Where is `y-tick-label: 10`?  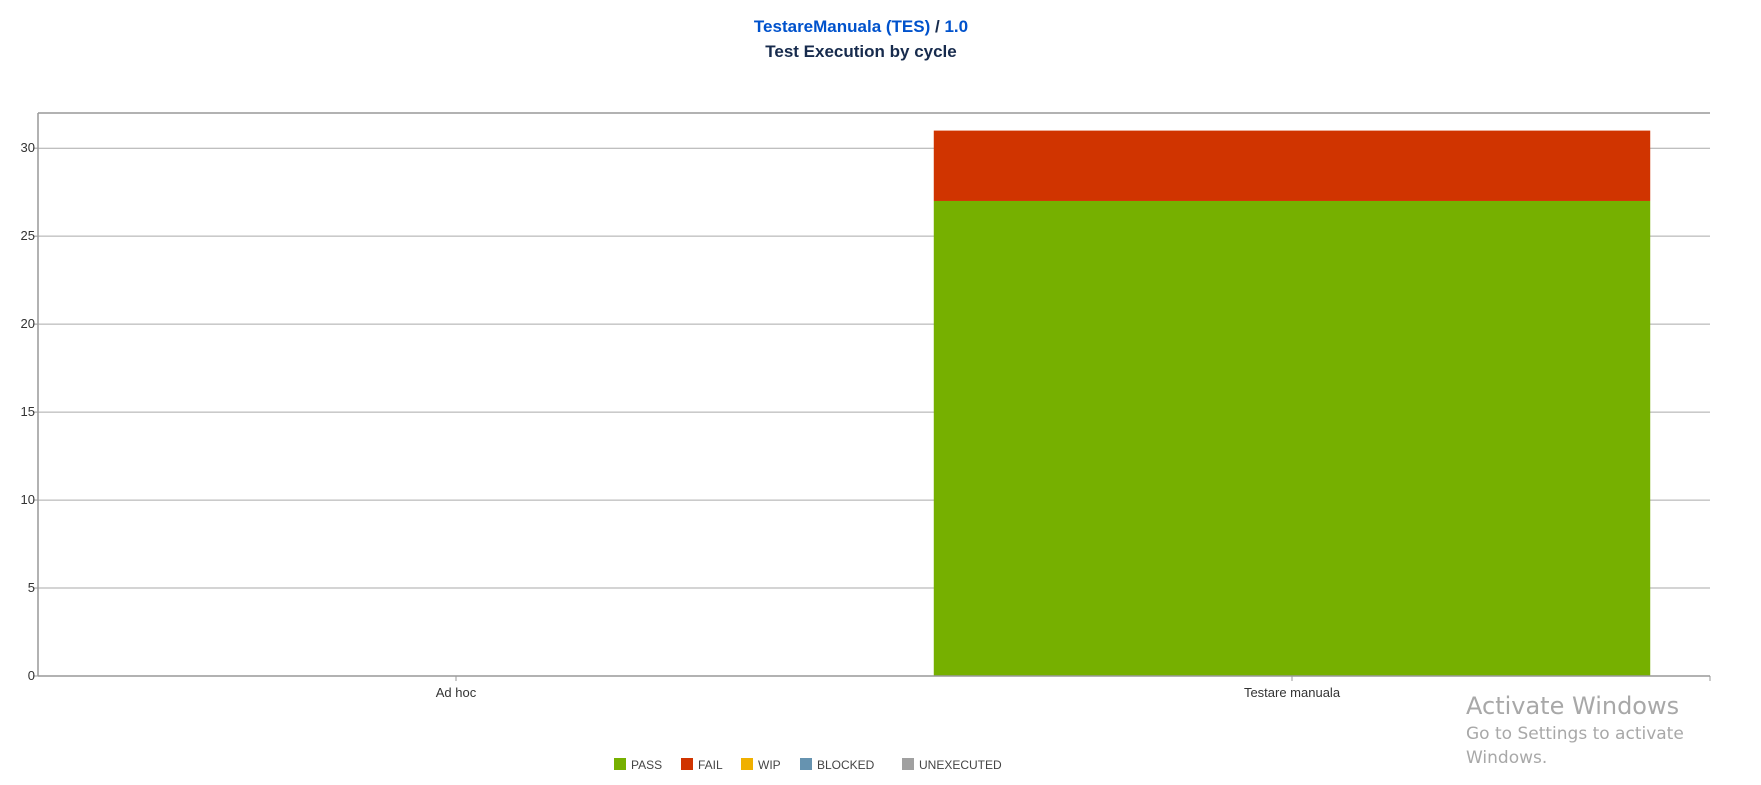
y-tick-label: 10 is located at coordinates (28, 499).